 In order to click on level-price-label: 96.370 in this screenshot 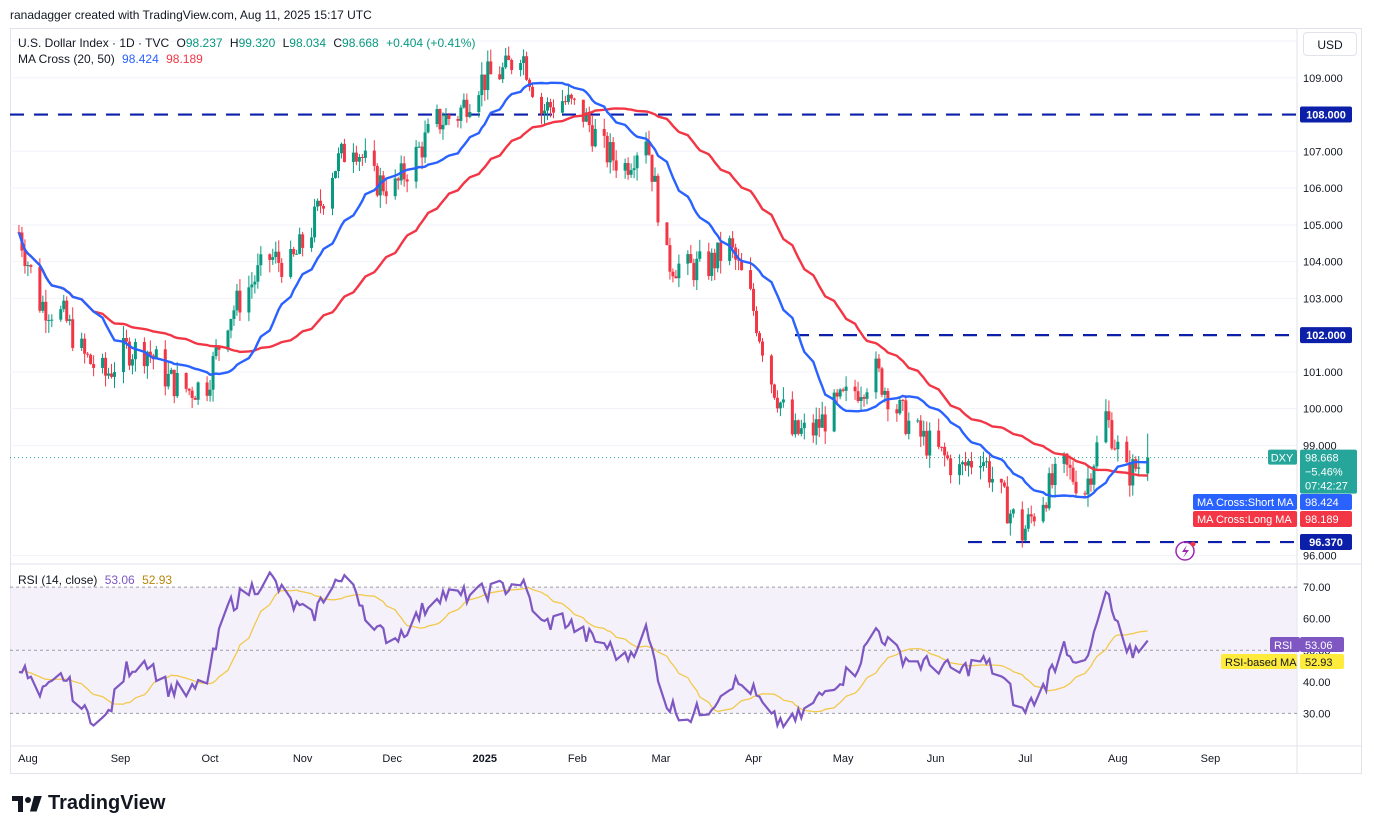, I will do `click(1326, 543)`.